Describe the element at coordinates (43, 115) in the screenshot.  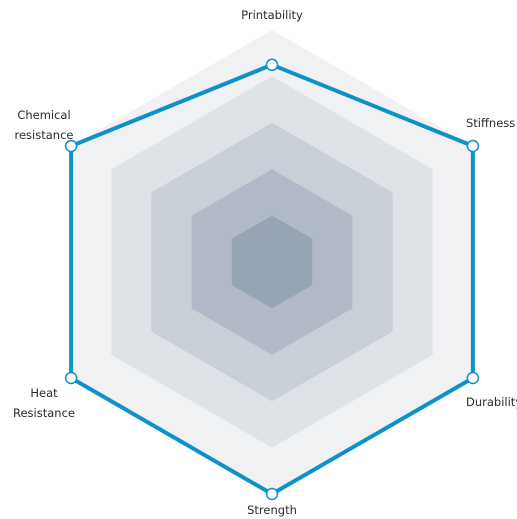
I see `axis-label-line: Chemical` at that location.